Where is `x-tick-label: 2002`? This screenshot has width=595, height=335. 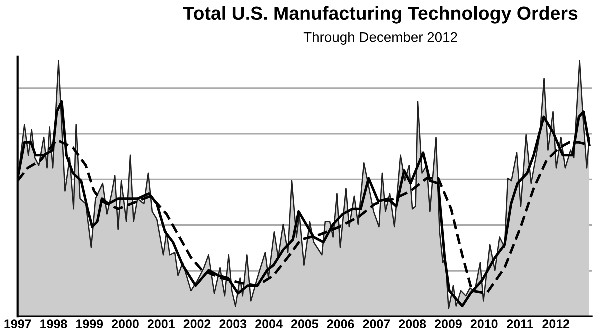
x-tick-label: 2002 is located at coordinates (197, 324).